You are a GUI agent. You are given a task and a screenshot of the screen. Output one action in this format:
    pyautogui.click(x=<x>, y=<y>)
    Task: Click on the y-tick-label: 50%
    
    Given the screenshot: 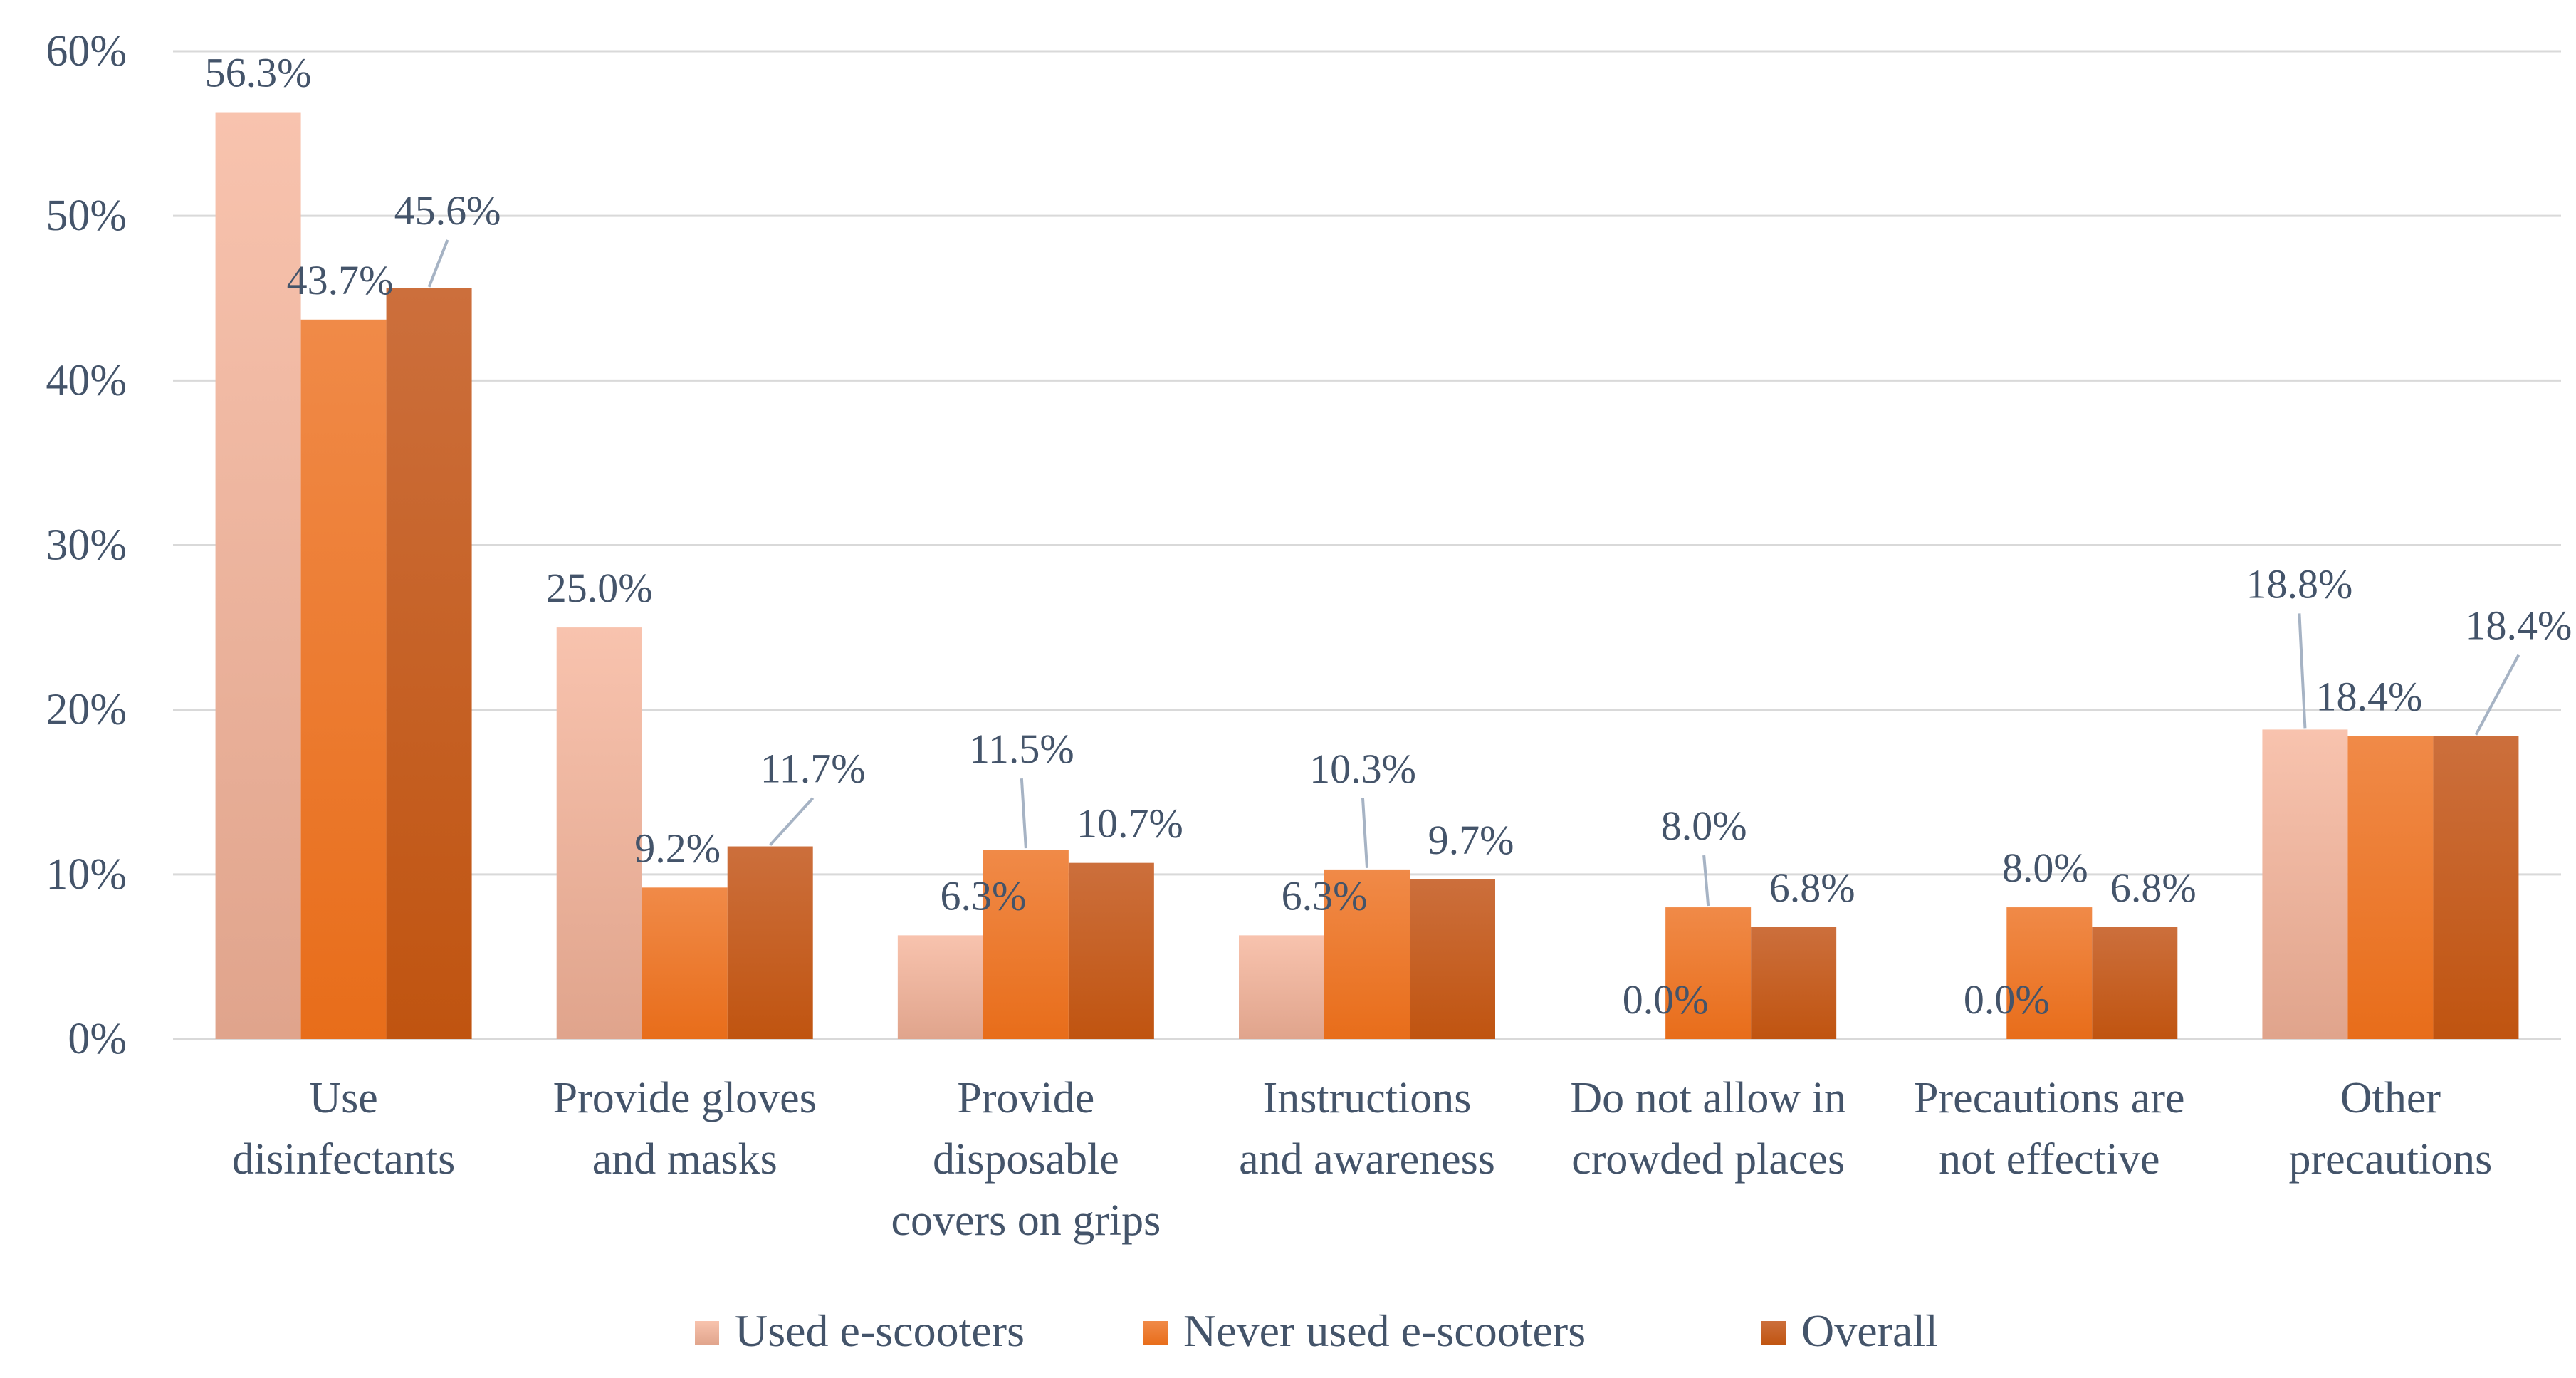 What is the action you would take?
    pyautogui.click(x=86, y=216)
    